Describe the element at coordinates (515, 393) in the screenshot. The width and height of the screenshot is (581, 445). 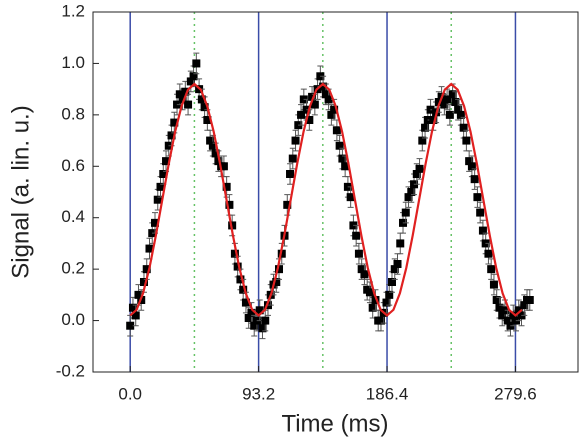
I see `x-tick-label: 279.6` at that location.